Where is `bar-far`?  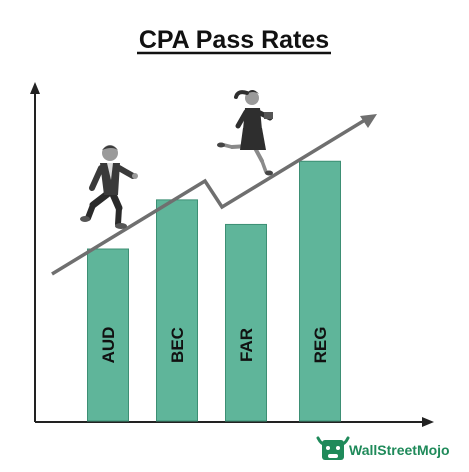
bar-far is located at coordinates (246, 322).